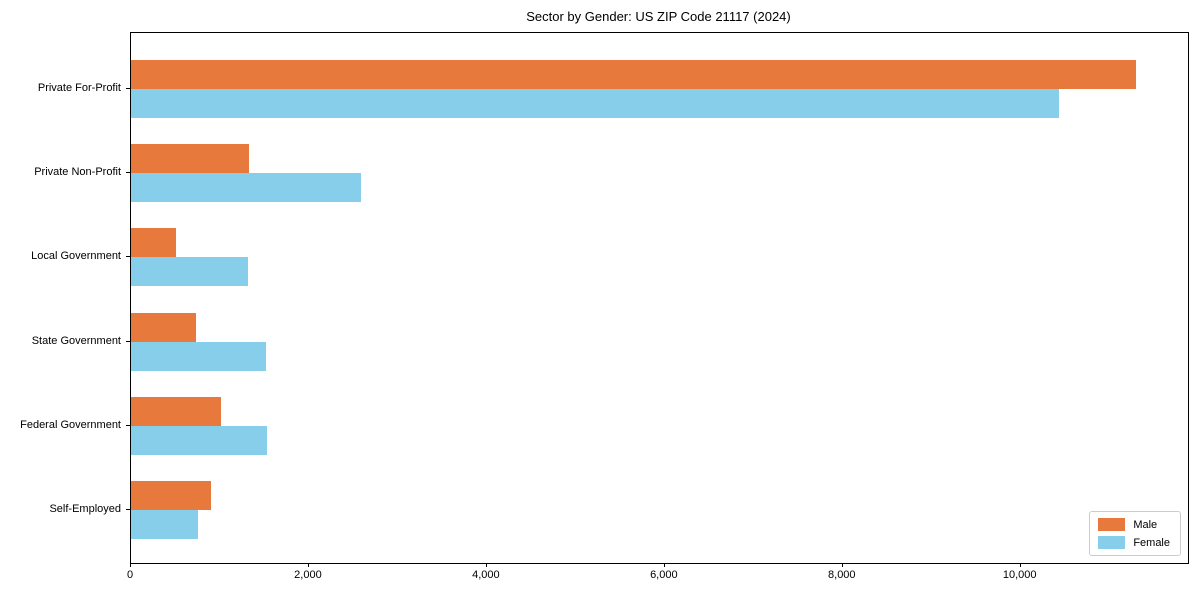  What do you see at coordinates (1135, 533) in the screenshot?
I see `legend: Male Female` at bounding box center [1135, 533].